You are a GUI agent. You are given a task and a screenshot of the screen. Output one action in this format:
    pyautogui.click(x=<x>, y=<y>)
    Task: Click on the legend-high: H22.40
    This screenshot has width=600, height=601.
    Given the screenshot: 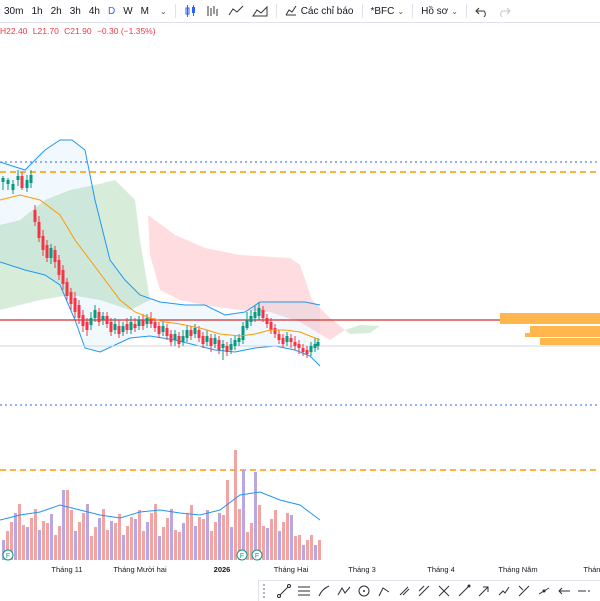 What is the action you would take?
    pyautogui.click(x=14, y=31)
    